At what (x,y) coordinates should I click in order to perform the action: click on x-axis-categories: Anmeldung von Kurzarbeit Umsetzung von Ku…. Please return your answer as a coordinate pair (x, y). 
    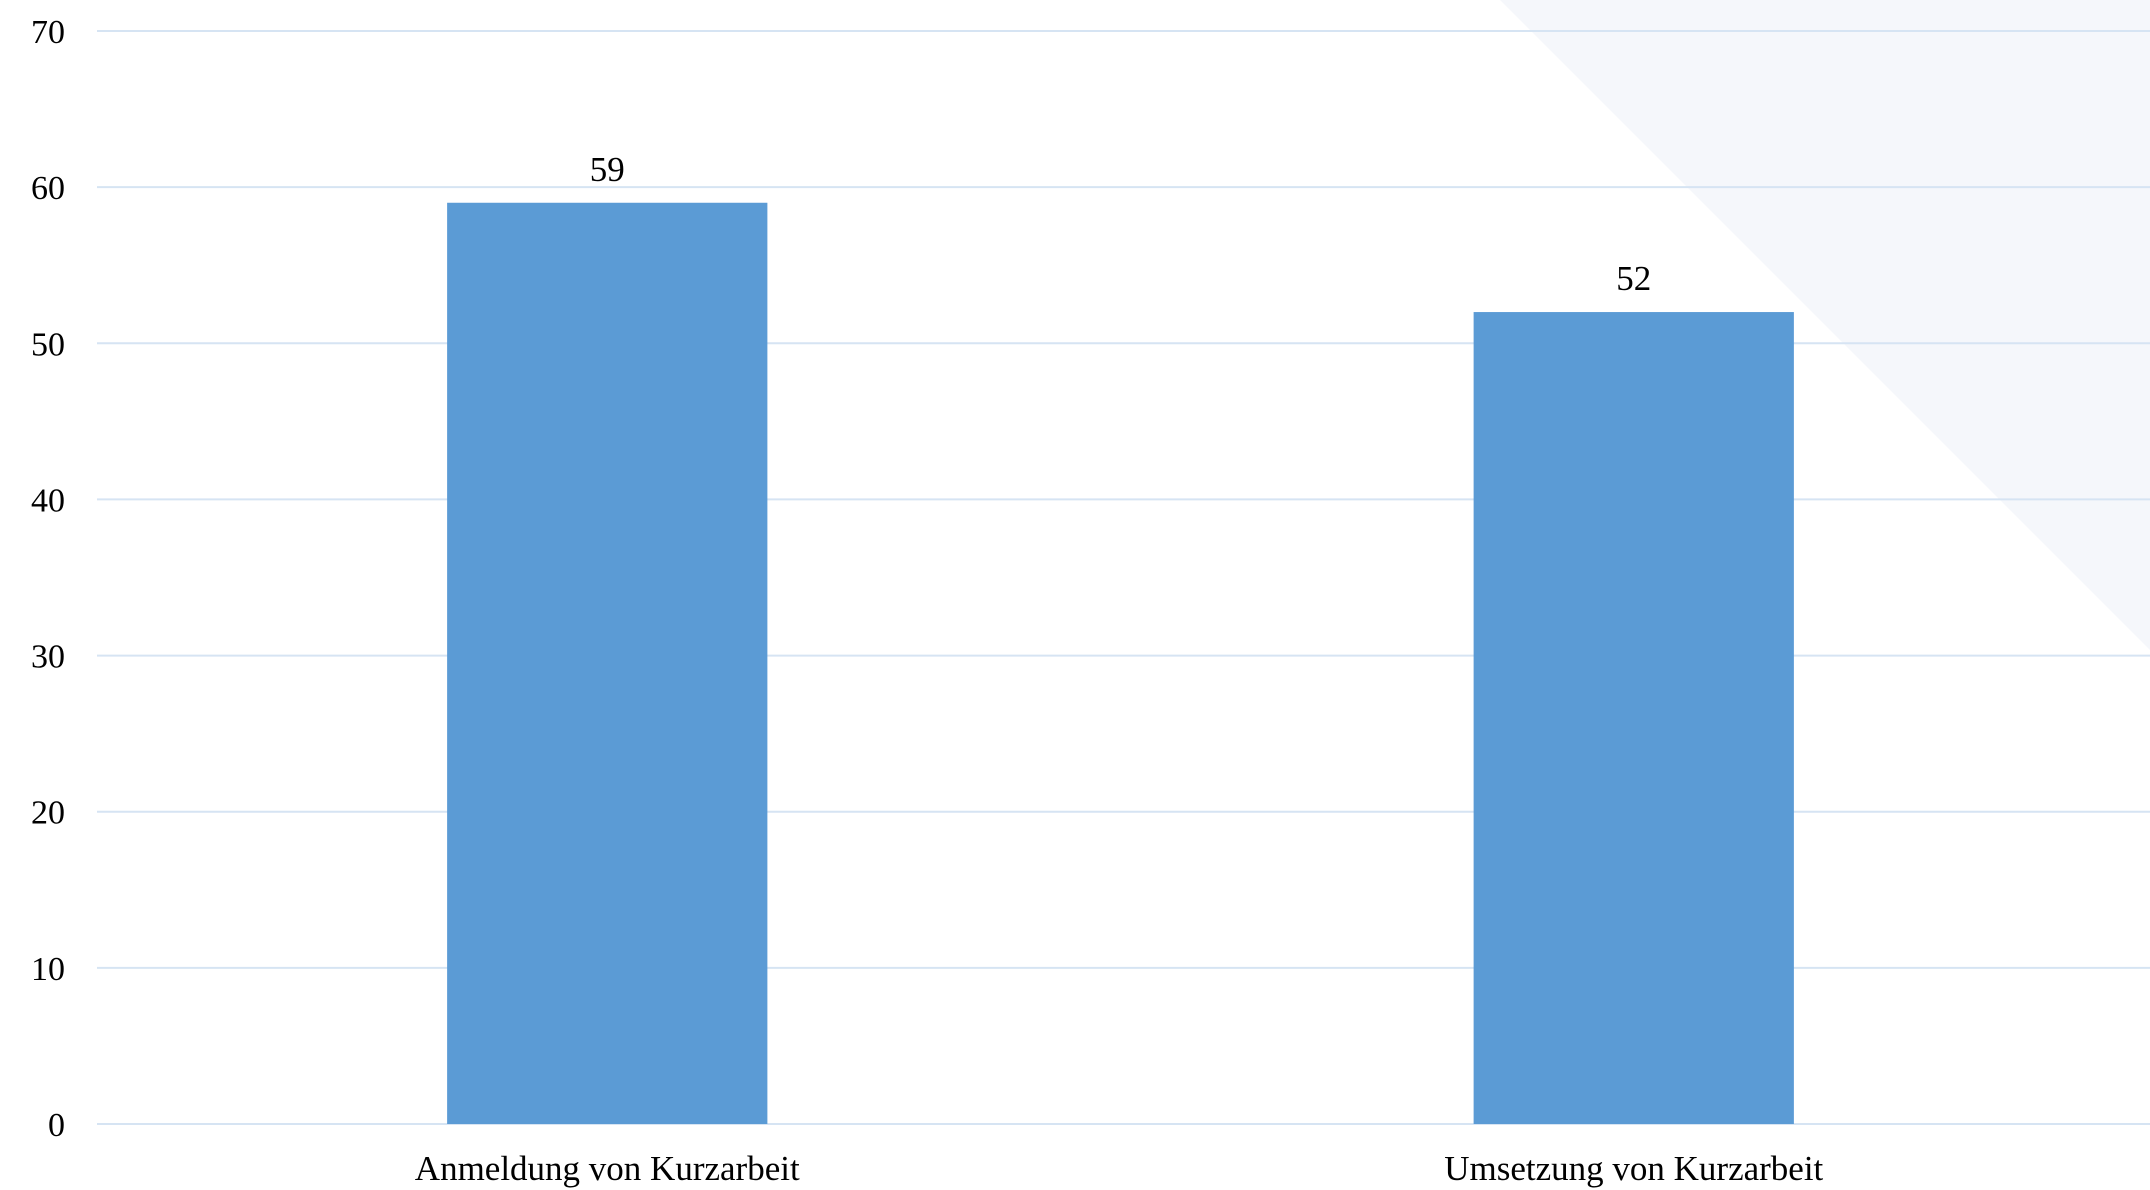
    Looking at the image, I should click on (1119, 1168).